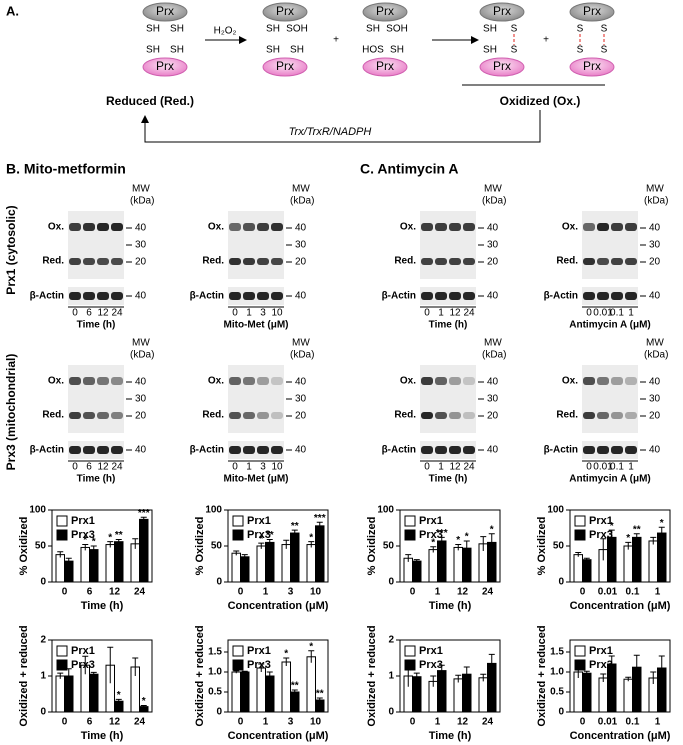 Image resolution: width=683 pixels, height=745 pixels. I want to click on legend-swatch, so click(62, 665).